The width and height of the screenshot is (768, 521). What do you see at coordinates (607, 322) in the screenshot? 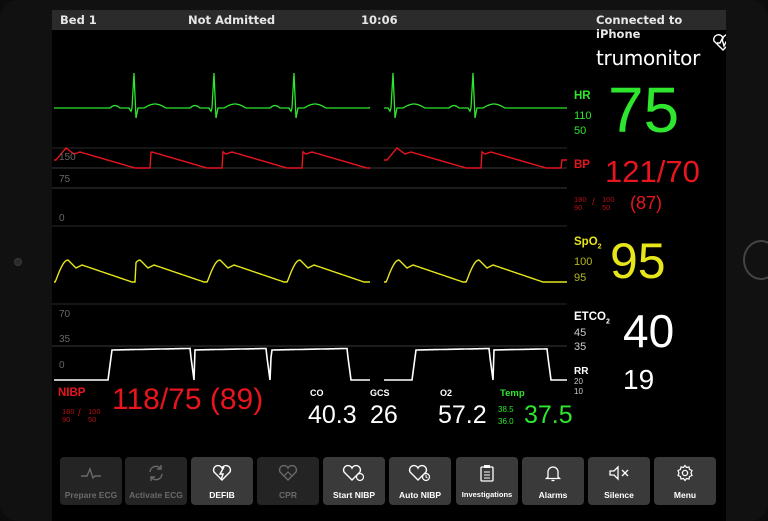
I see `etco2-label-sub: 2` at bounding box center [607, 322].